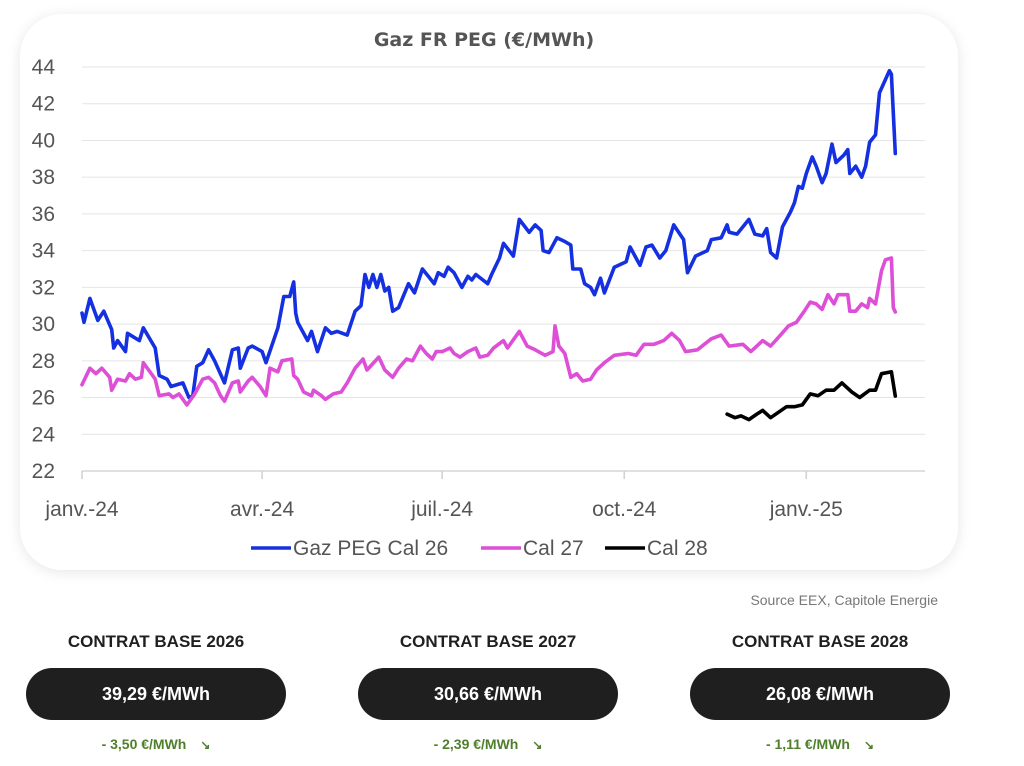 This screenshot has width=1024, height=766. I want to click on legend-item: Gaz PEG Cal 26, so click(349, 548).